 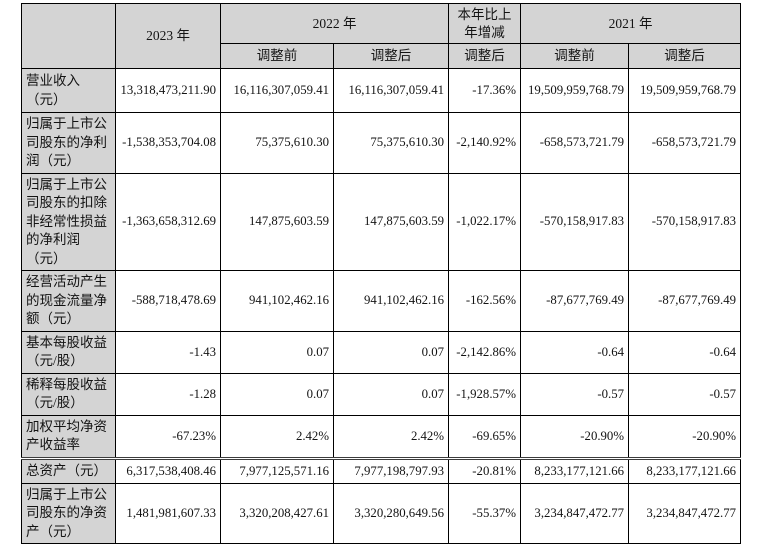 What do you see at coordinates (684, 470) in the screenshot?
I see `cell-2021-after: 8,233,177,121.66` at bounding box center [684, 470].